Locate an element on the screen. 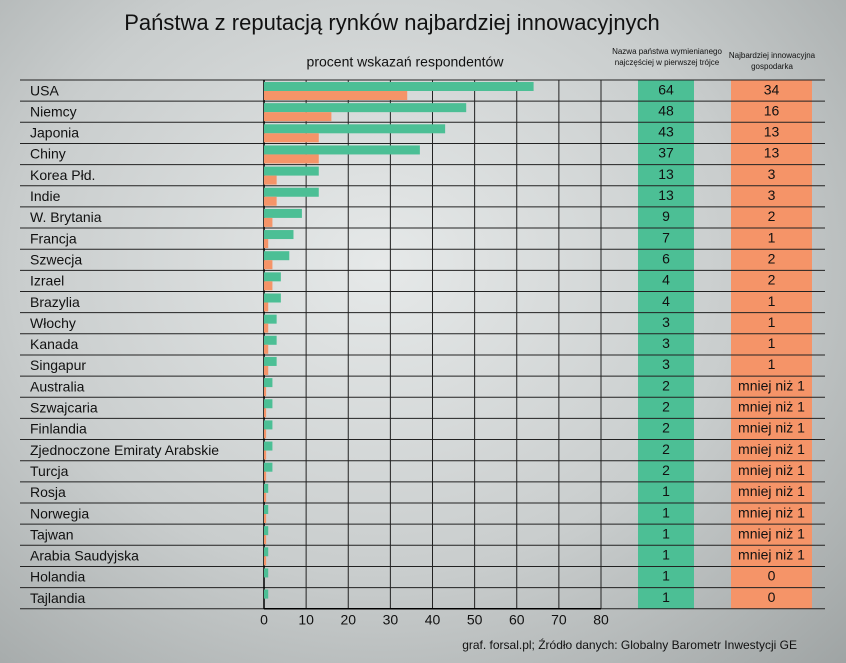 The image size is (846, 663). data-label: 64 is located at coordinates (666, 89).